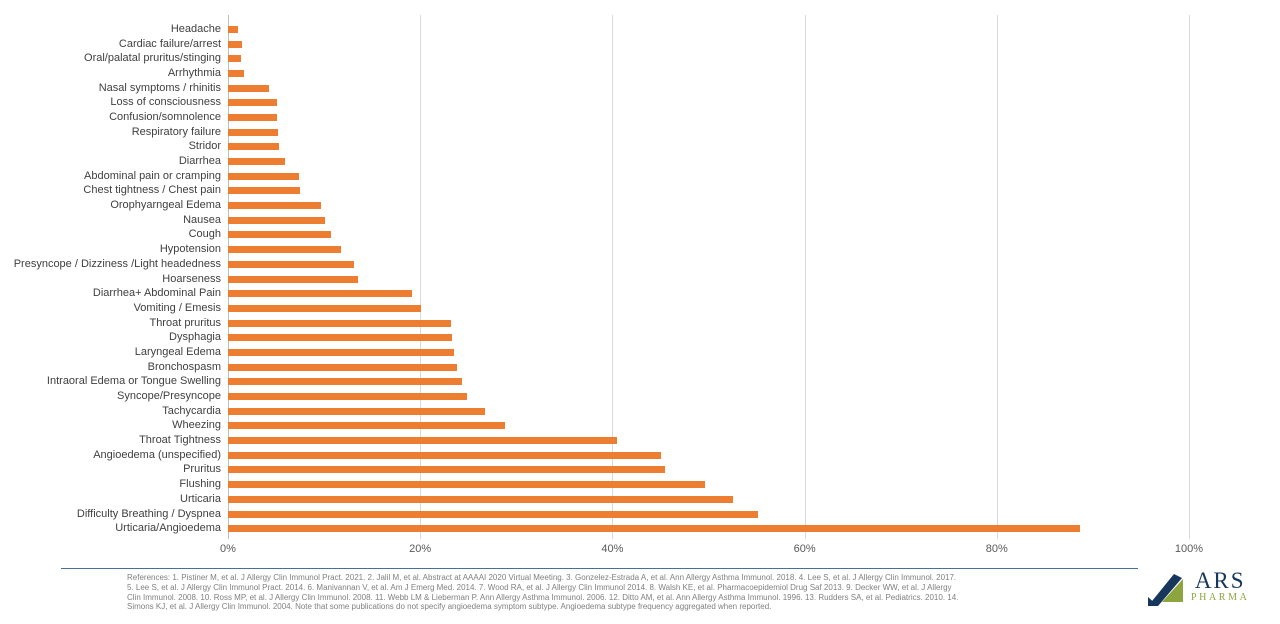  Describe the element at coordinates (1189, 549) in the screenshot. I see `x-tick-label: 100%` at that location.